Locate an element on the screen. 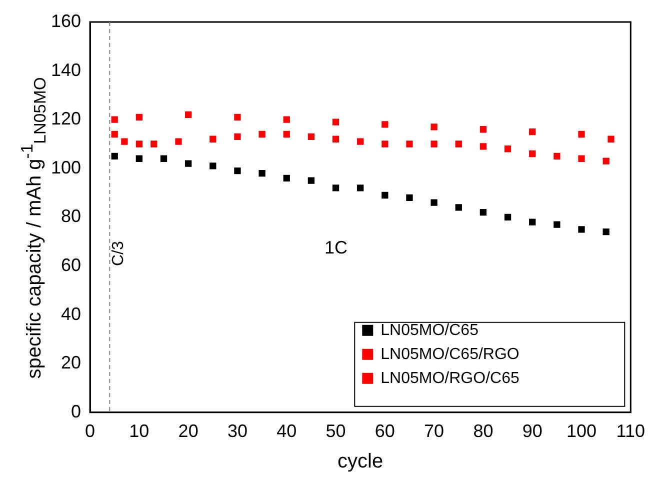 Image resolution: width=654 pixels, height=488 pixels. legend-label: LN05MO/RGO/C65 is located at coordinates (450, 378).